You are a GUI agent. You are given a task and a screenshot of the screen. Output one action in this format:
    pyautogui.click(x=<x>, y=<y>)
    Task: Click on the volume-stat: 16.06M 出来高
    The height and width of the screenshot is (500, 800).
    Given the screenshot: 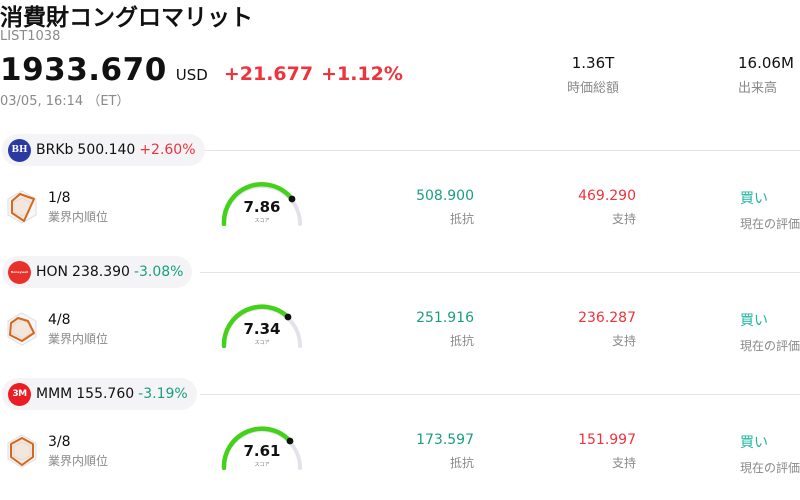 What is the action you would take?
    pyautogui.click(x=769, y=75)
    